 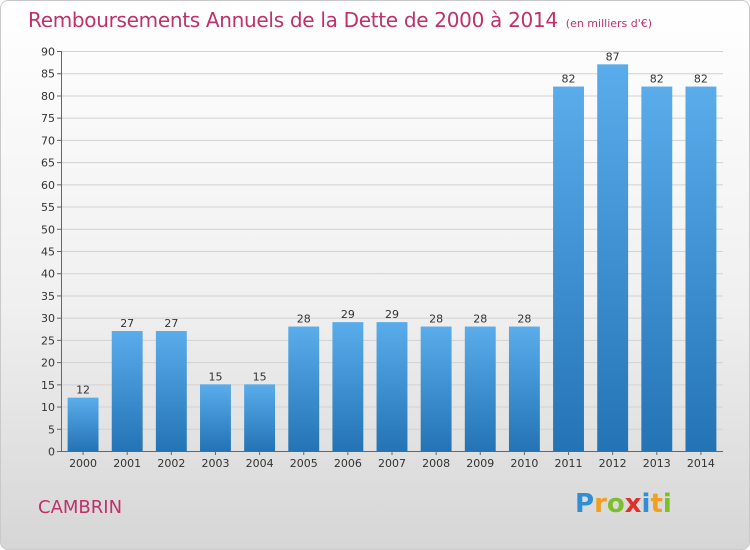 What do you see at coordinates (48, 252) in the screenshot?
I see `y-tick-label: 45` at bounding box center [48, 252].